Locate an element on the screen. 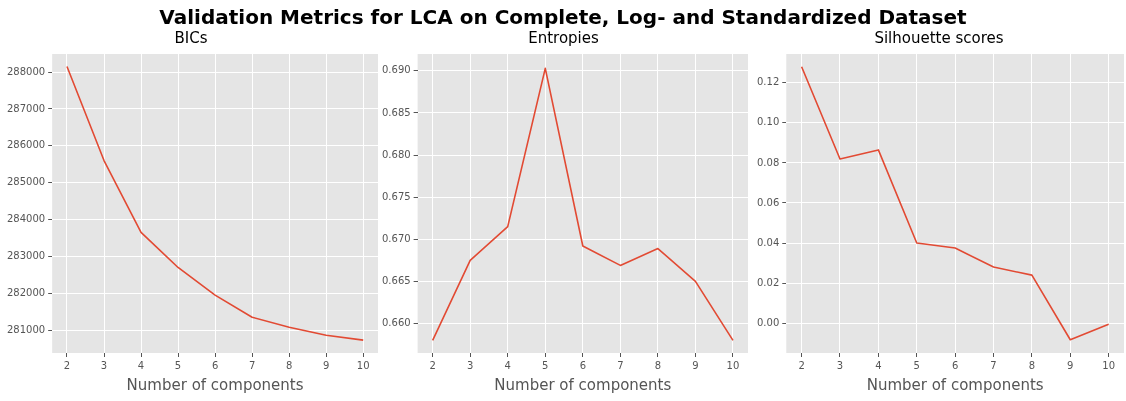 Image resolution: width=1126 pixels, height=401 pixels. y-tick-label: 0.680 is located at coordinates (396, 154).